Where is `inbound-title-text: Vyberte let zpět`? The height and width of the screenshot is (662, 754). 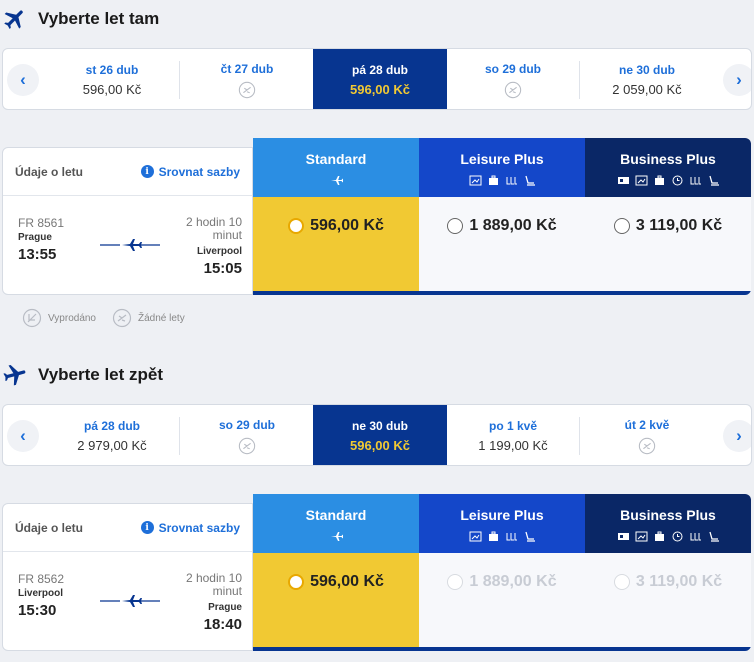
inbound-title-text: Vyberte let zpět is located at coordinates (101, 374).